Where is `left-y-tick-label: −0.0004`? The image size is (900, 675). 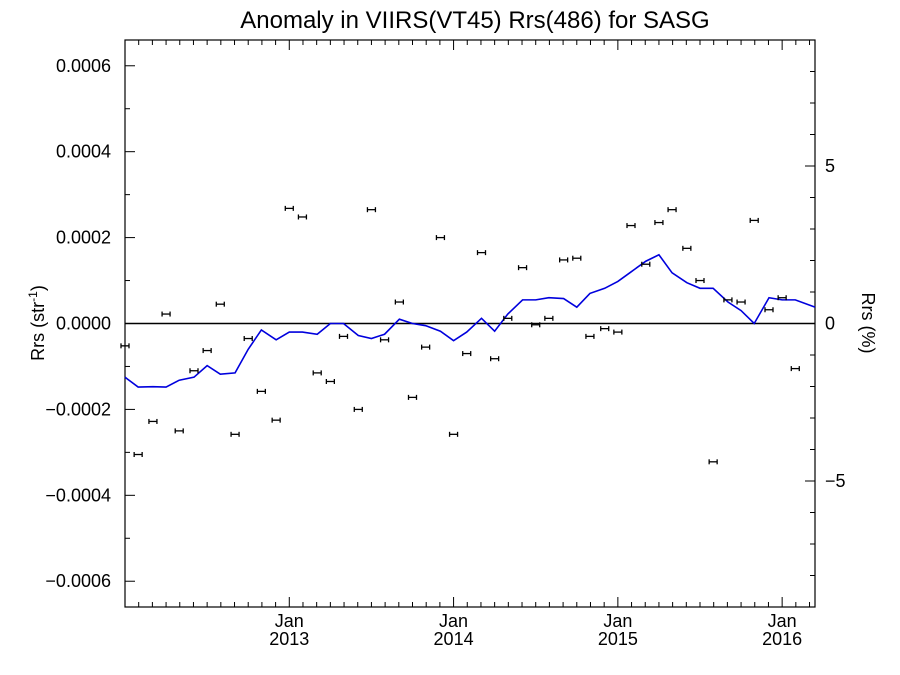
left-y-tick-label: −0.0004 is located at coordinates (78, 495).